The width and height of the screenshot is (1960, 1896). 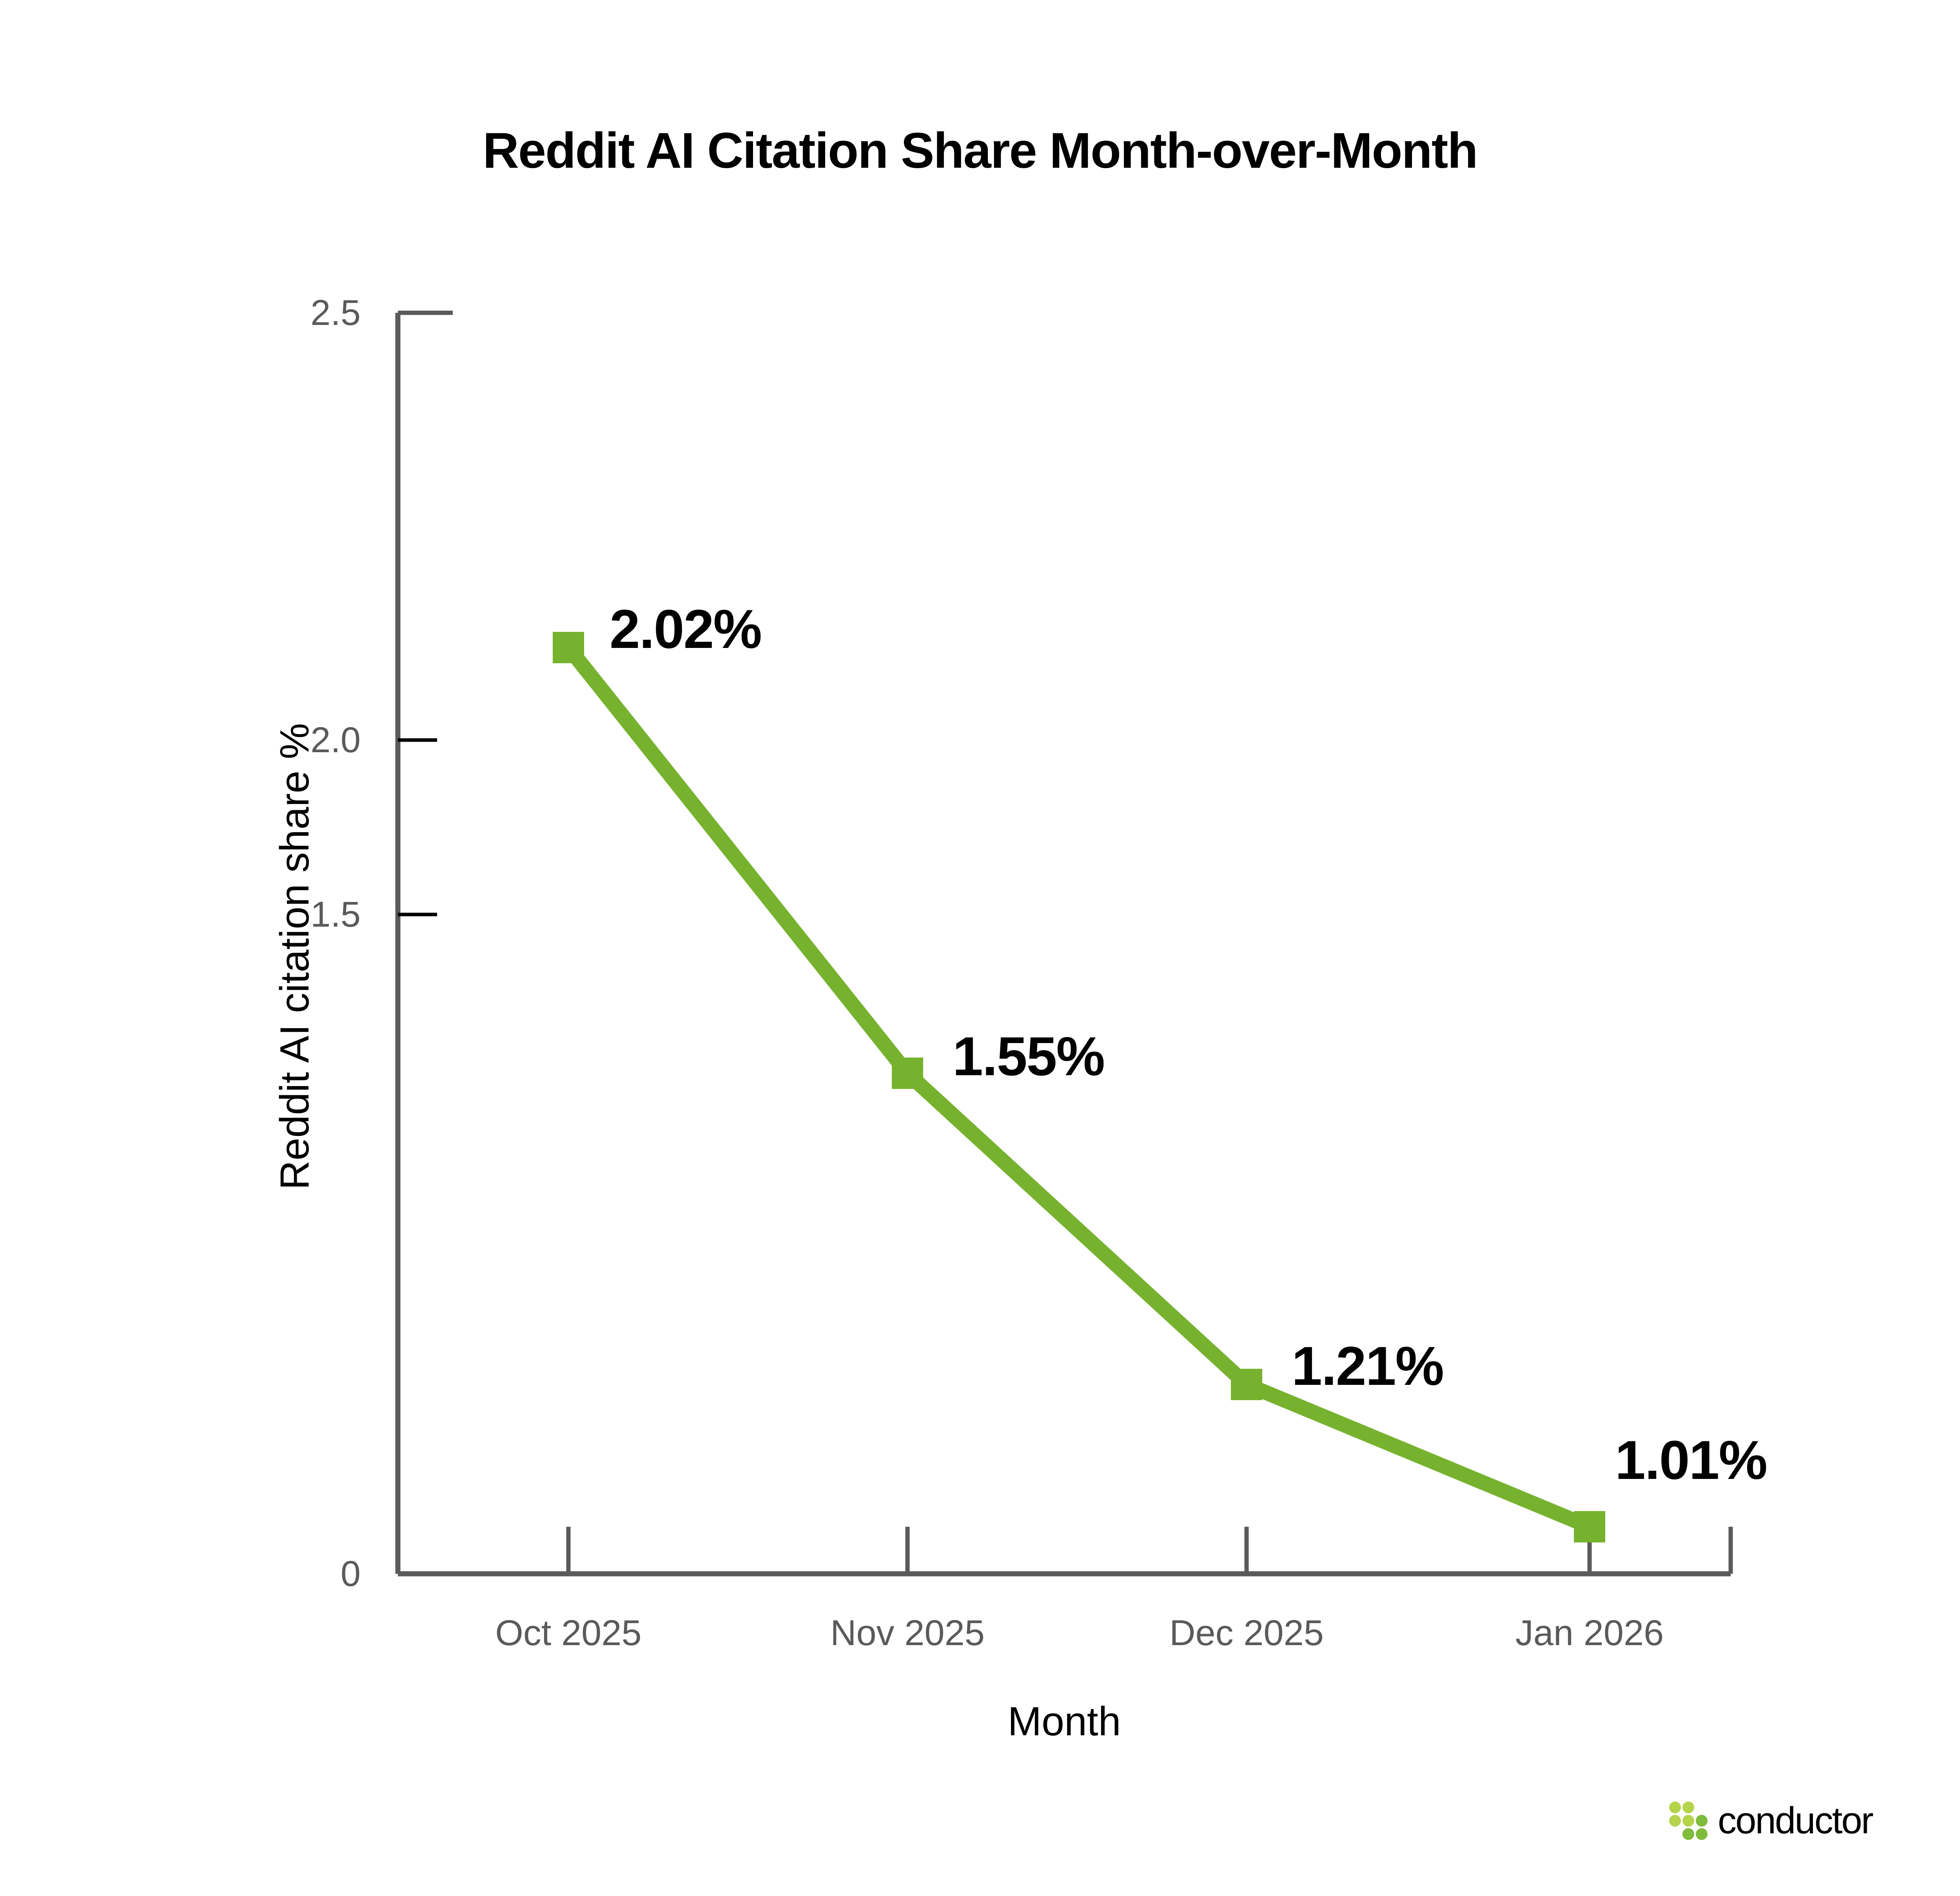 I want to click on data-label-nov-2025: 1.55%, so click(x=1029, y=1056).